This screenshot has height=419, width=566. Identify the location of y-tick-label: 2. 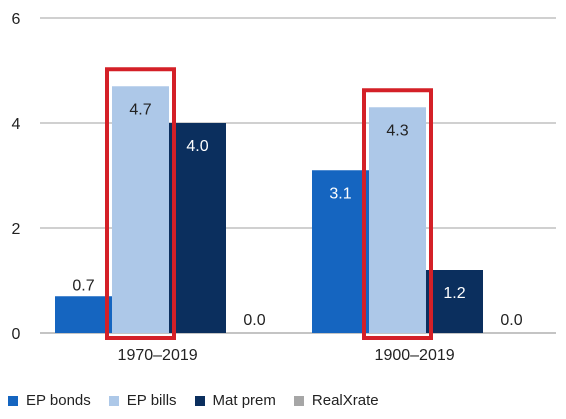
(16, 229).